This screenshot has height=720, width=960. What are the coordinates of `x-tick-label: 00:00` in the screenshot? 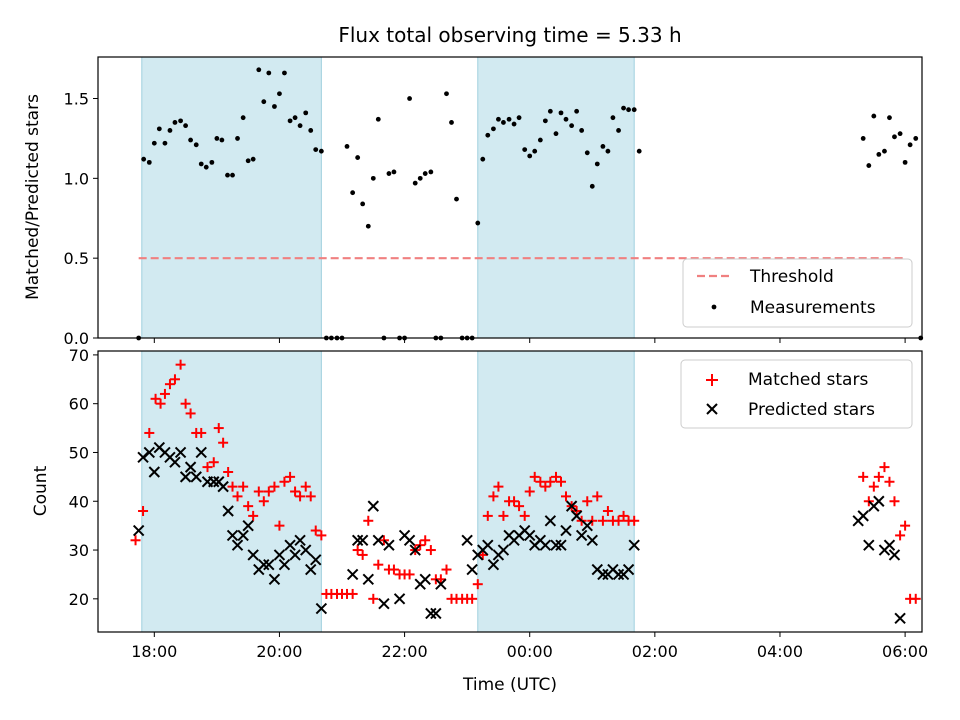 It's located at (530, 651).